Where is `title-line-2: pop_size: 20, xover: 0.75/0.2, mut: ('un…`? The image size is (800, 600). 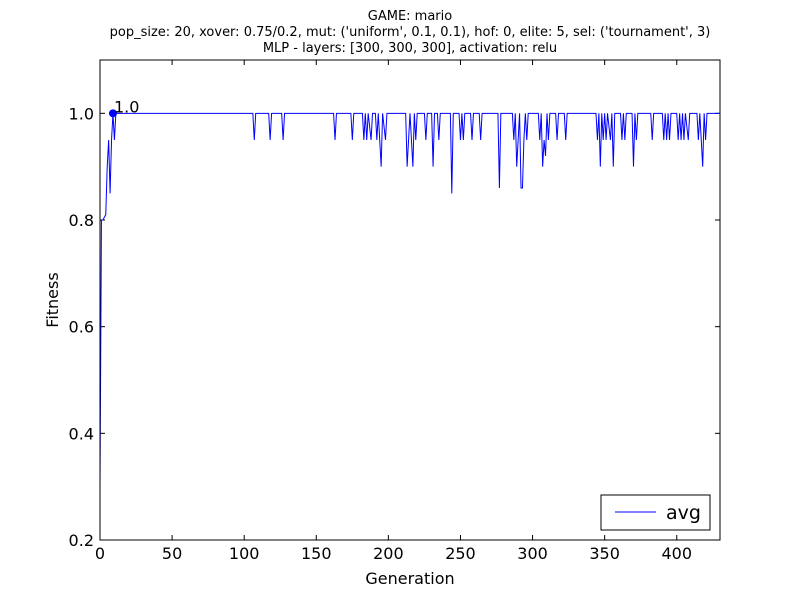
title-line-2: pop_size: 20, xover: 0.75/0.2, mut: ('un… is located at coordinates (410, 32).